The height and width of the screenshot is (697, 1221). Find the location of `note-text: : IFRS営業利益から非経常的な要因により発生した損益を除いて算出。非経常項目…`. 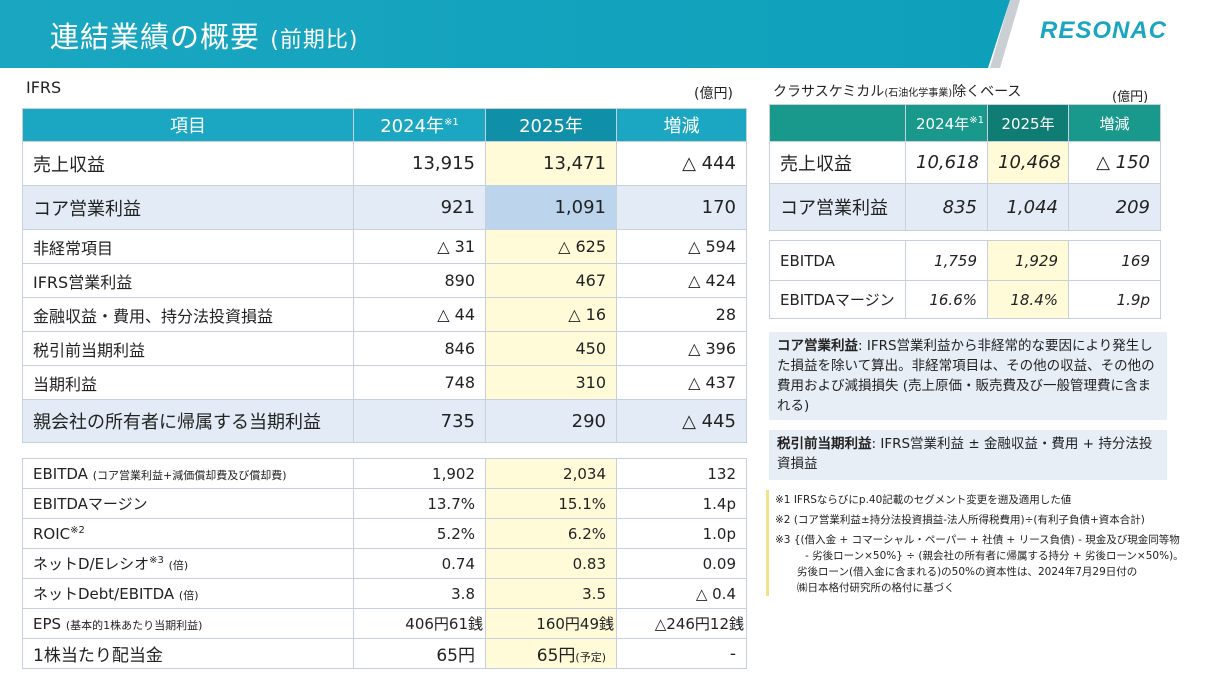

note-text: : IFRS営業利益から非経常的な要因により発生した損益を除いて算出。非経常項目… is located at coordinates (966, 376).